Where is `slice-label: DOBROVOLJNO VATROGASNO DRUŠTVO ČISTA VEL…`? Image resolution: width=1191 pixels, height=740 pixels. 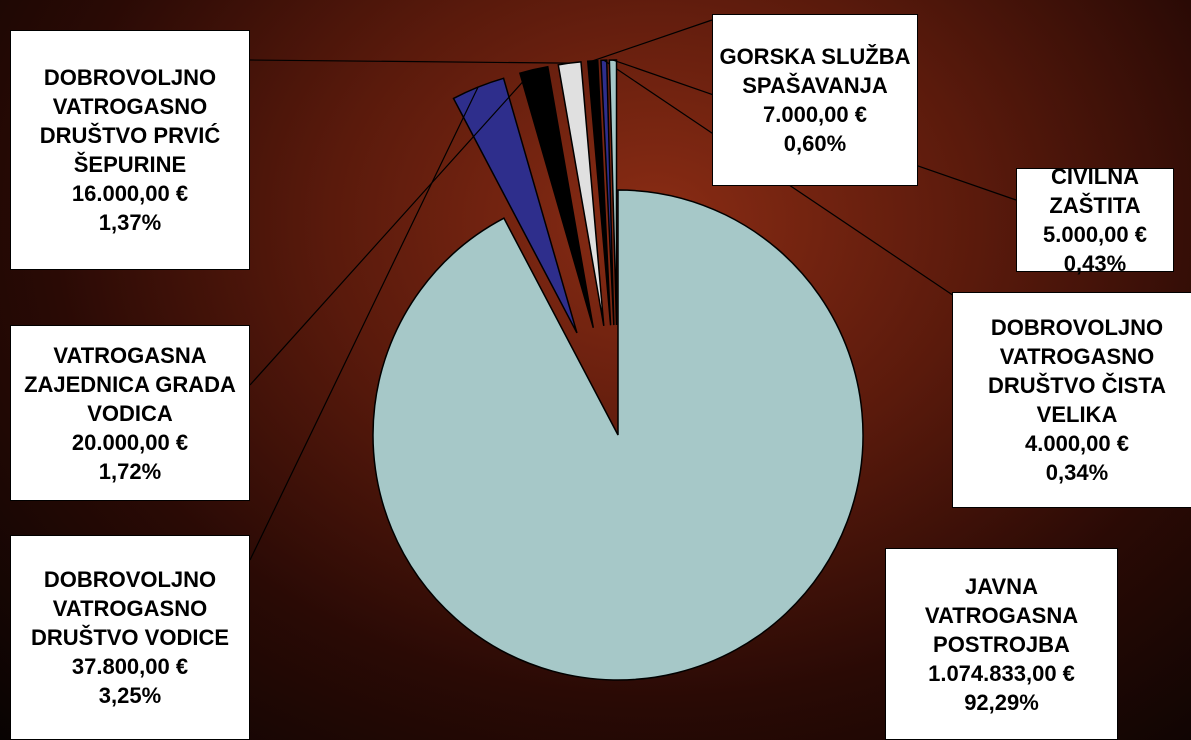 slice-label: DOBROVOLJNO VATROGASNO DRUŠTVO ČISTA VEL… is located at coordinates (1071, 400).